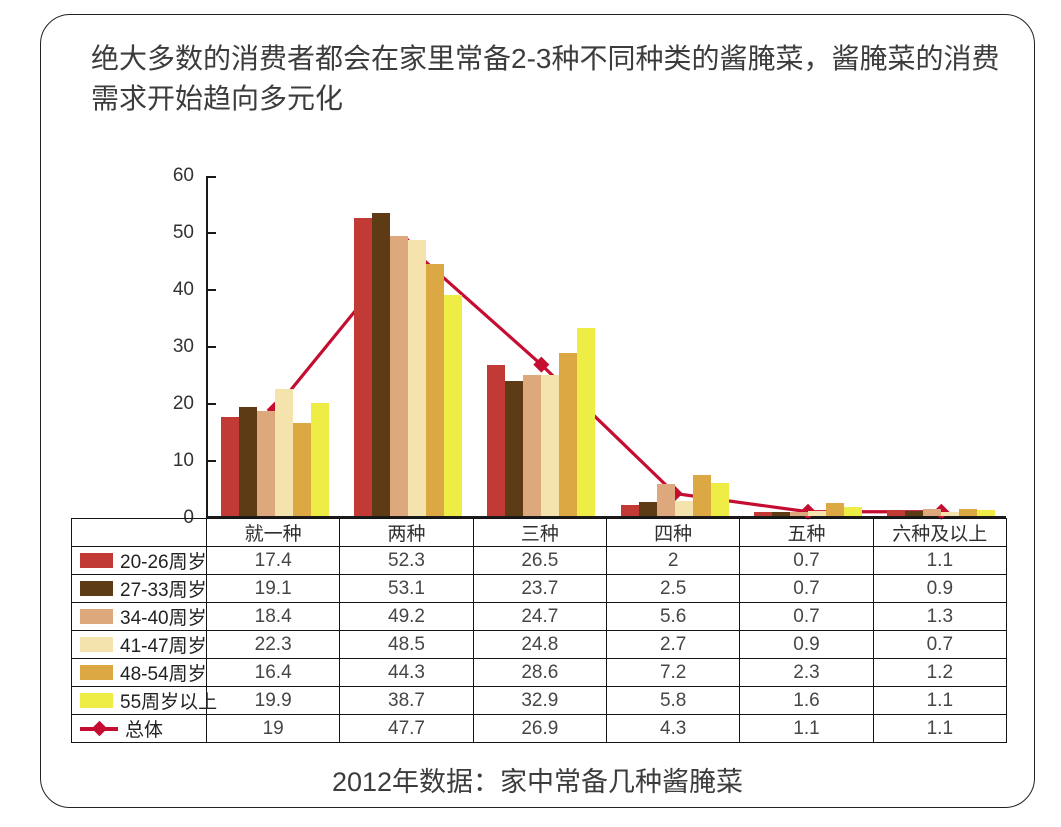  I want to click on legend-cell: 20-26周岁, so click(139, 560).